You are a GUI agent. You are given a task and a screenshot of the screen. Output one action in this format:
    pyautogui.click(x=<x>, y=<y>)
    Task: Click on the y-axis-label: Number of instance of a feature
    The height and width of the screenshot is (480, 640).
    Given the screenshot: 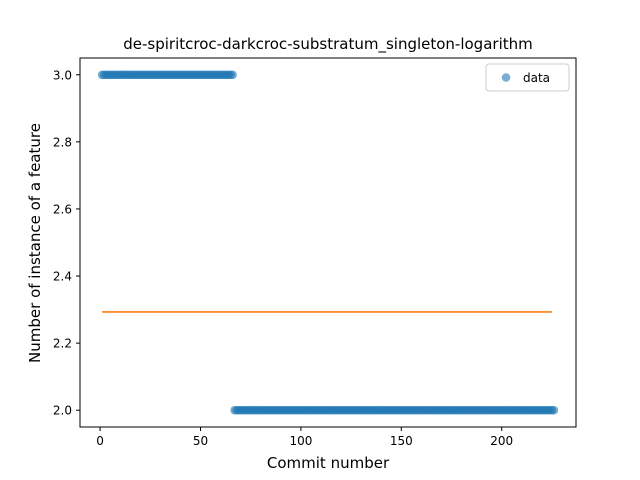 What is the action you would take?
    pyautogui.click(x=35, y=243)
    